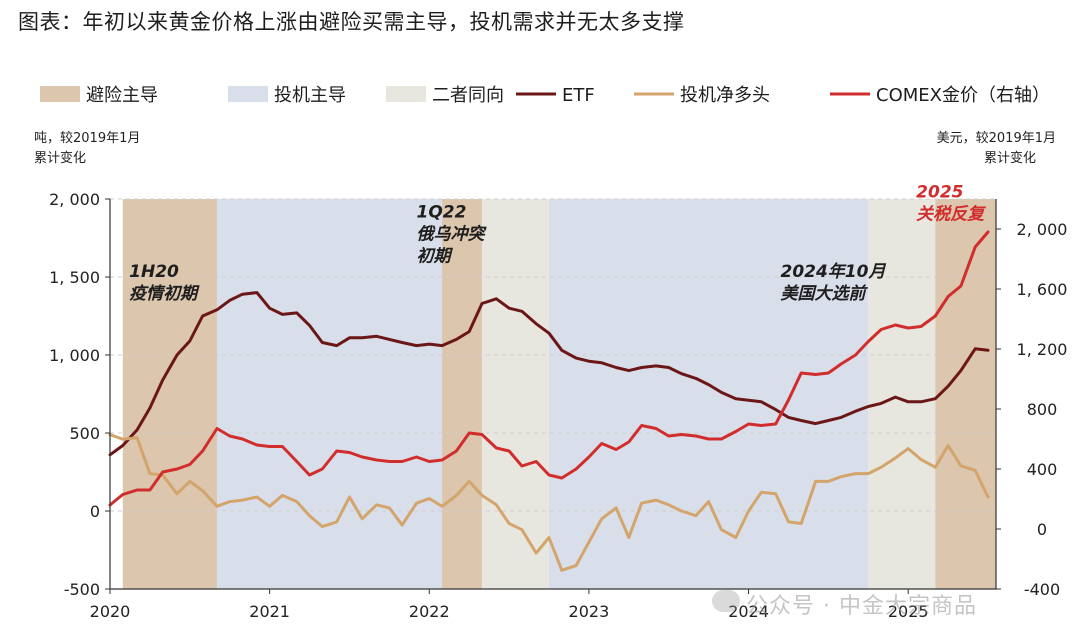 The width and height of the screenshot is (1080, 639). What do you see at coordinates (329, 394) in the screenshot?
I see `band-spec` at bounding box center [329, 394].